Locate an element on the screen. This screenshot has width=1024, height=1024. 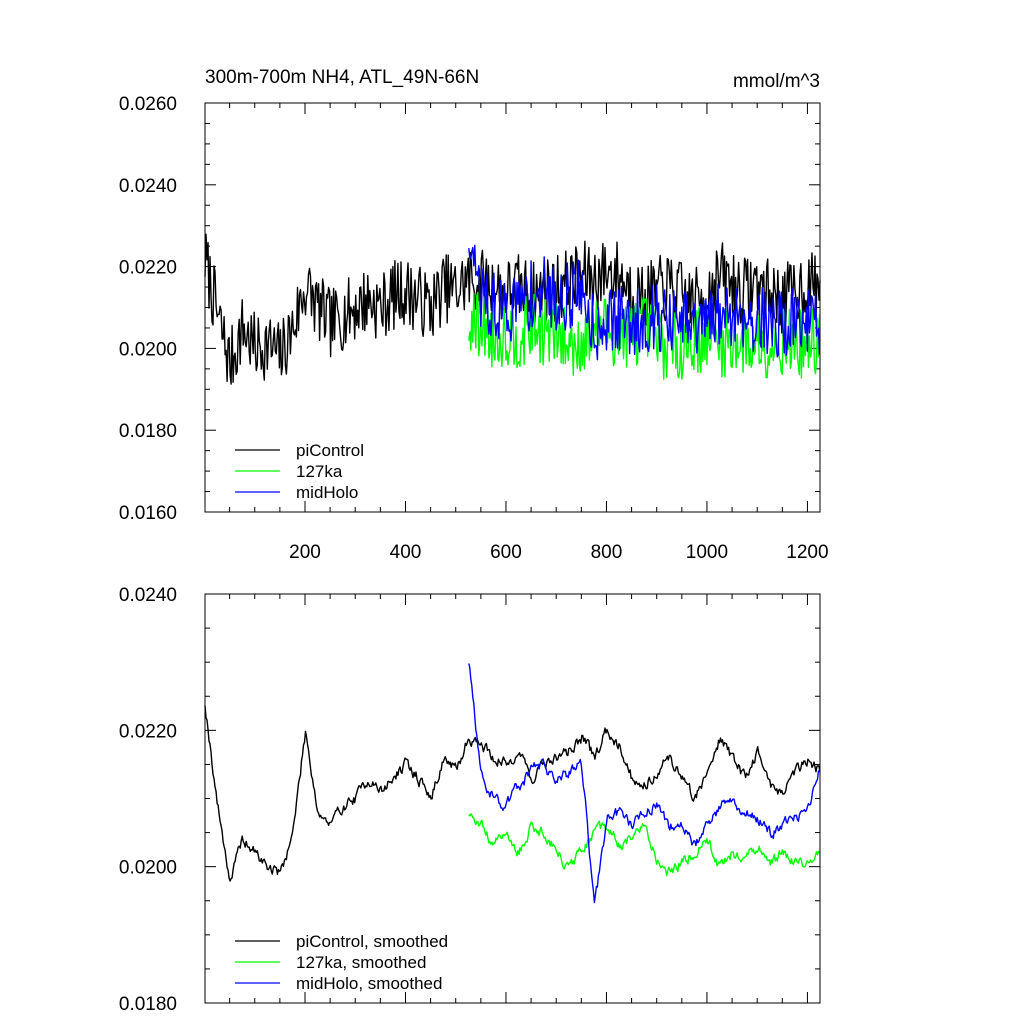
top-legend: piControl 127ka midHolo is located at coordinates (299, 471).